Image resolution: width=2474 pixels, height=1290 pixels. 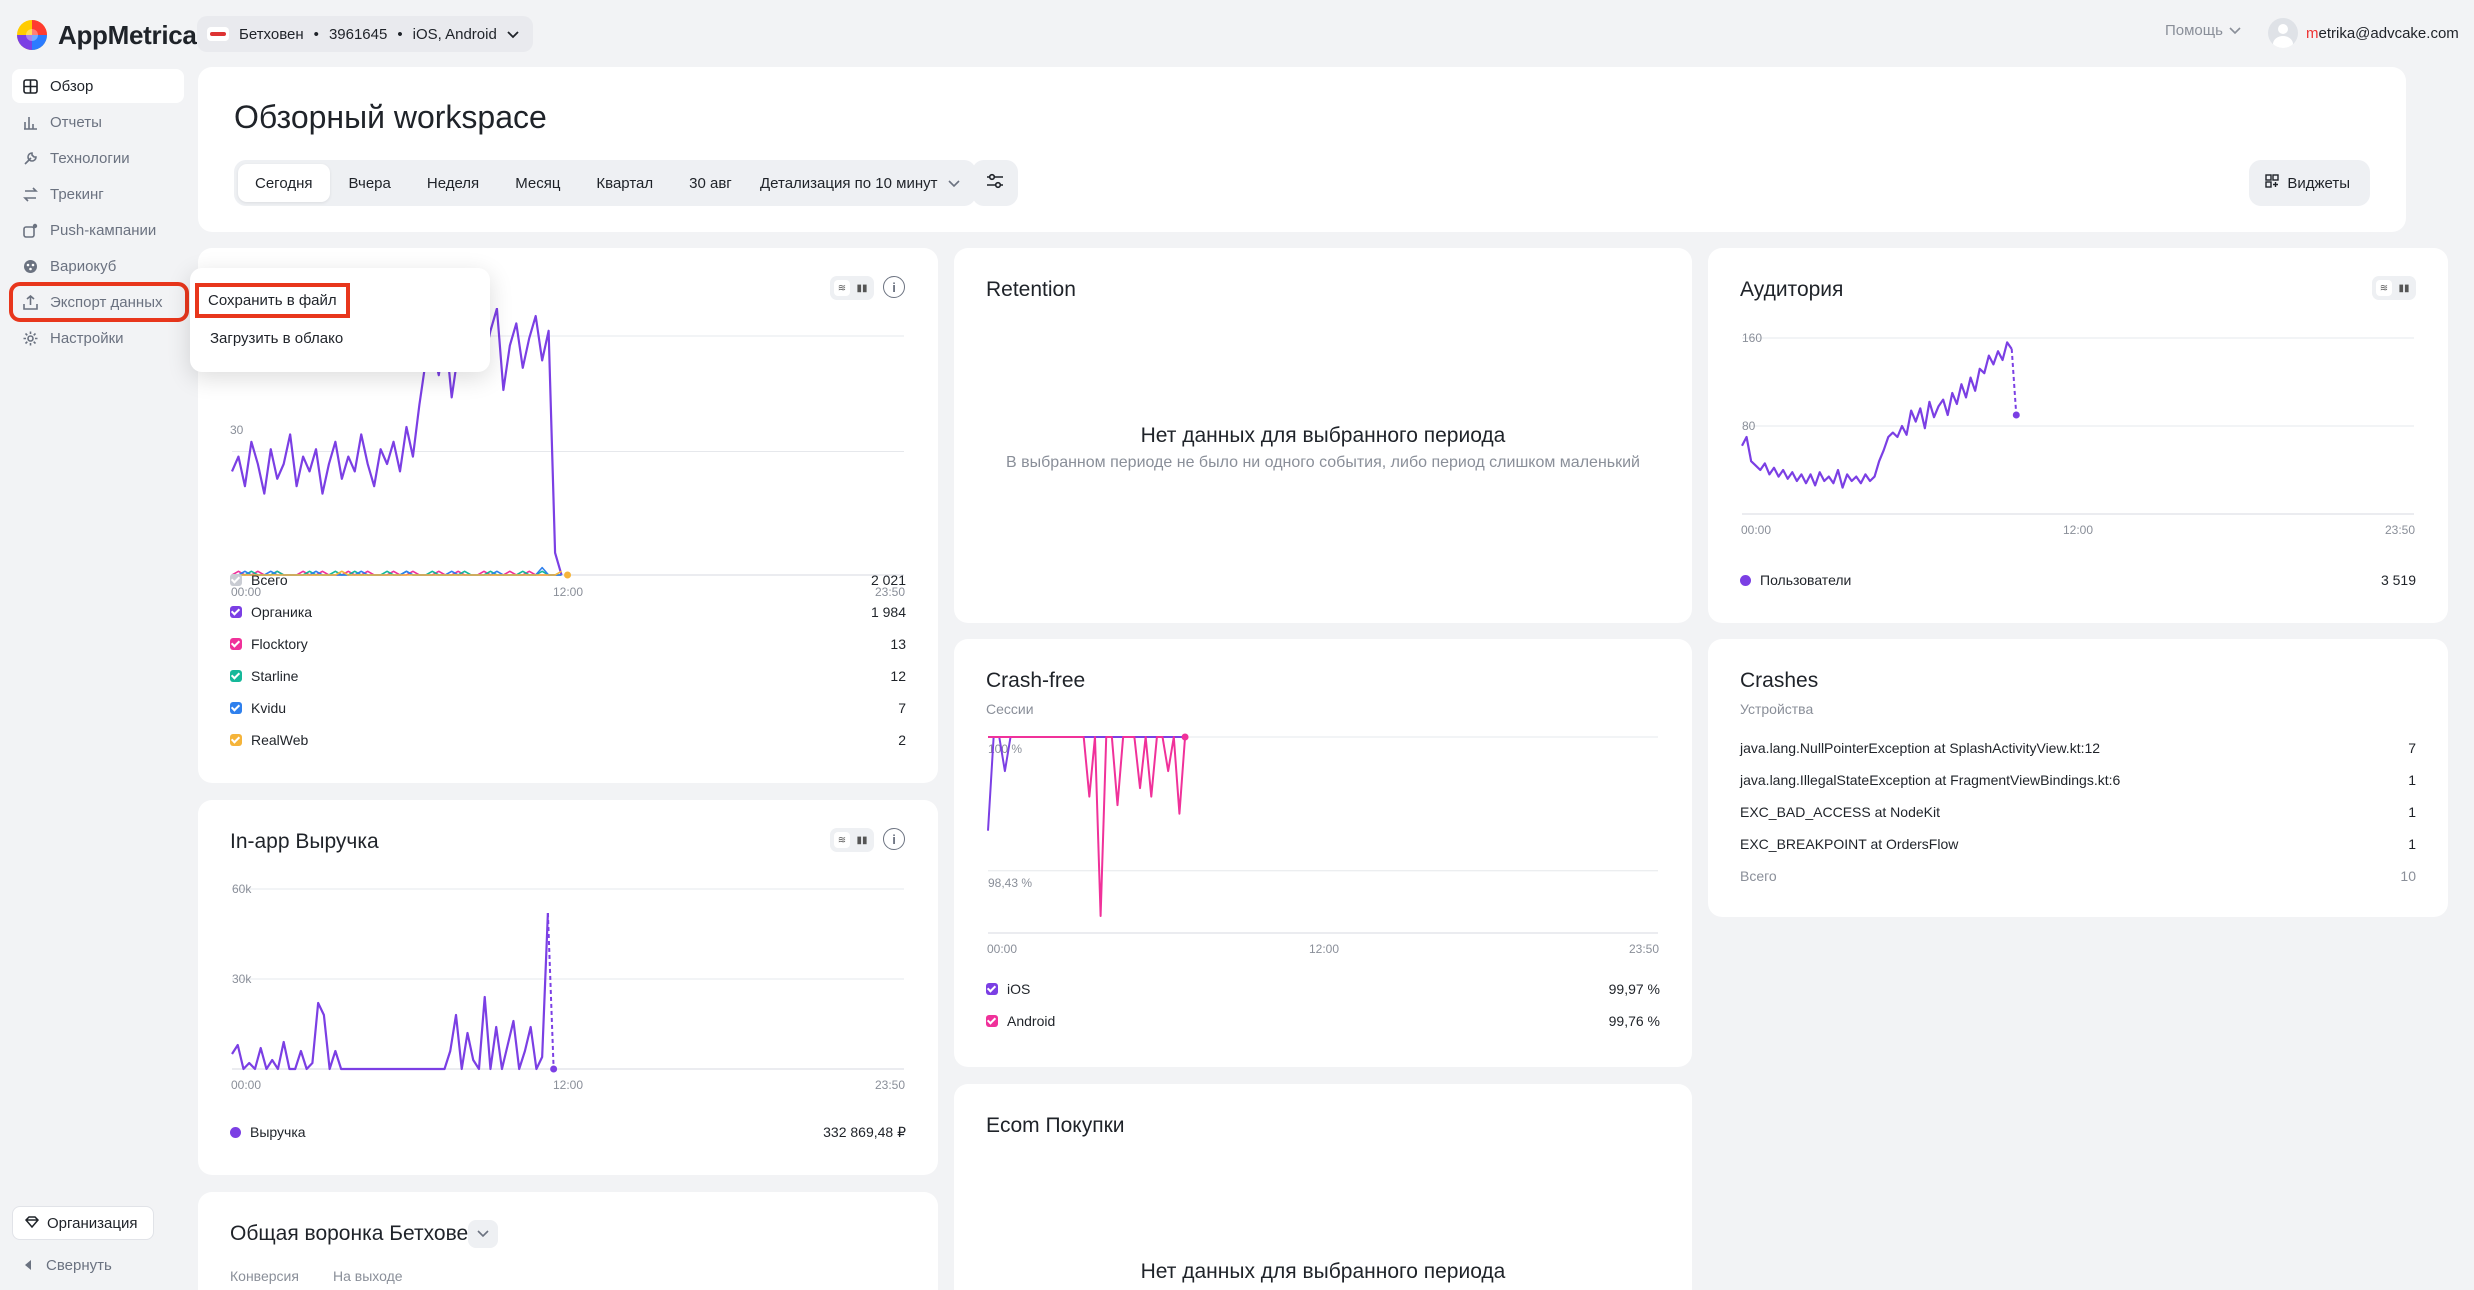 What do you see at coordinates (280, 740) in the screenshot?
I see `legend-label: RealWeb` at bounding box center [280, 740].